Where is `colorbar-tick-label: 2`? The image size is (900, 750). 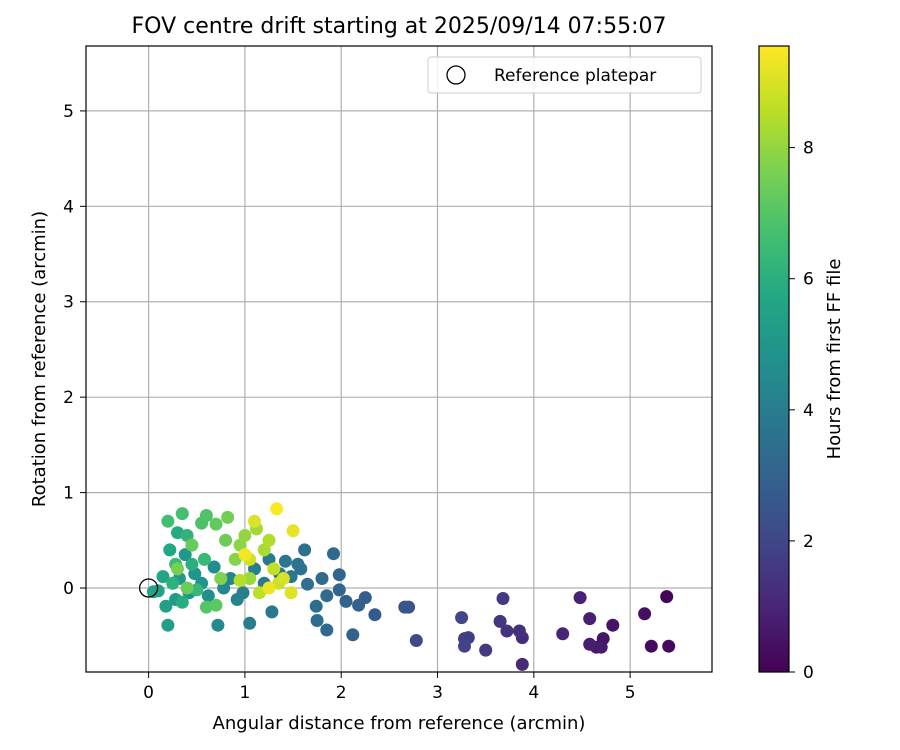 colorbar-tick-label: 2 is located at coordinates (808, 542).